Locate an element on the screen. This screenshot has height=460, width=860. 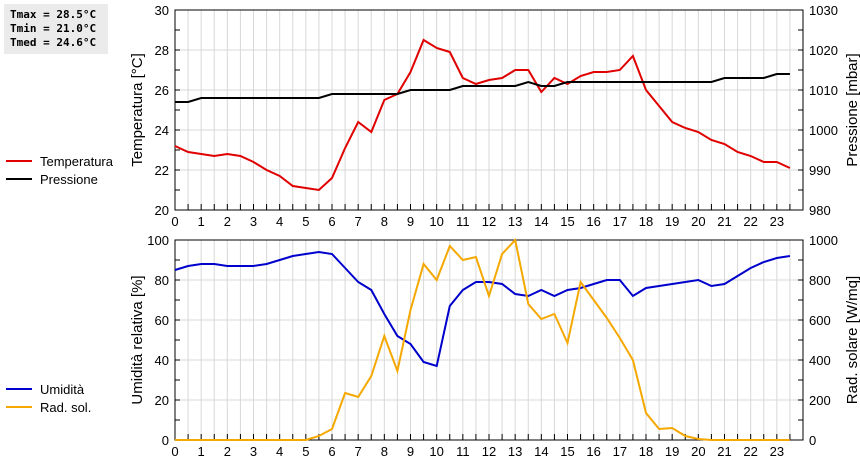
y-tick-label: 30 is located at coordinates (162, 10).